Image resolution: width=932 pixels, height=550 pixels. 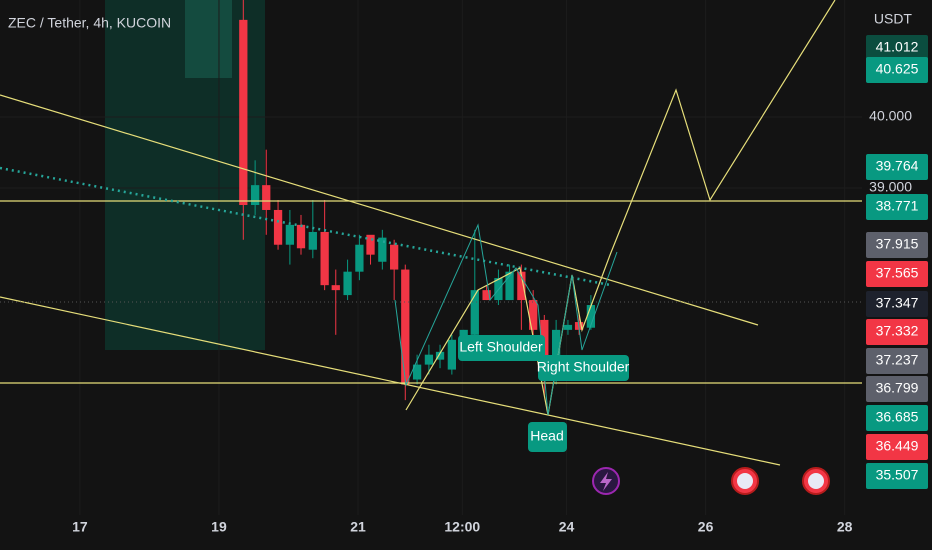 I want to click on dotted-trendline, so click(x=305, y=226).